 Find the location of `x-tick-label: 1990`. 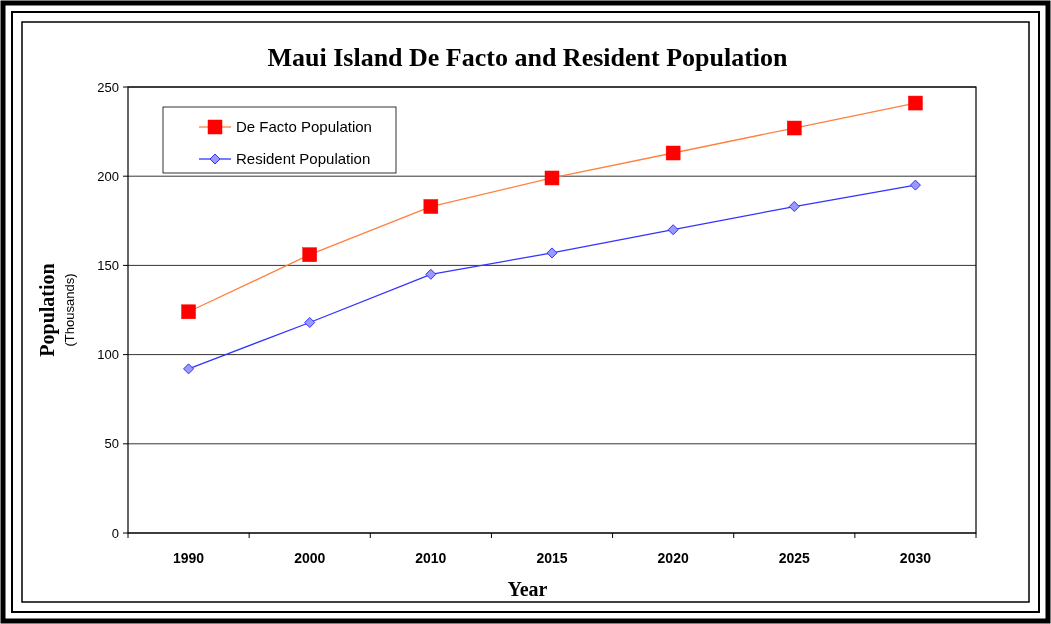

x-tick-label: 1990 is located at coordinates (188, 558).